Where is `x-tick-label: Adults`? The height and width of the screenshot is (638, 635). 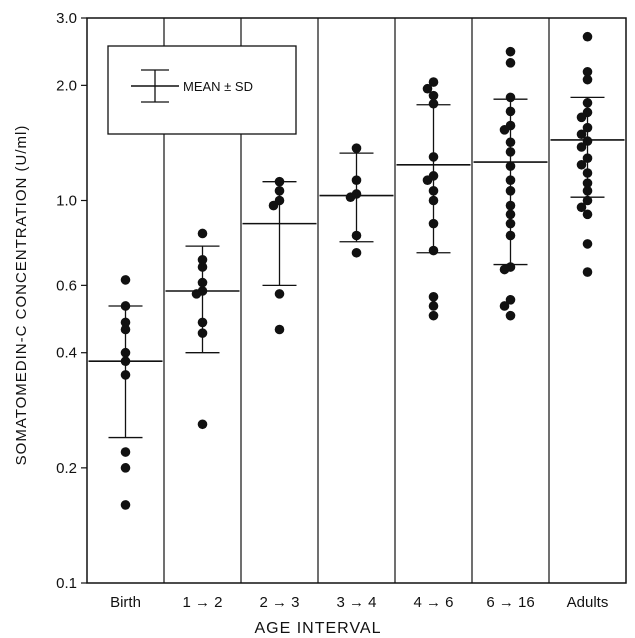
x-tick-label: Adults is located at coordinates (588, 602).